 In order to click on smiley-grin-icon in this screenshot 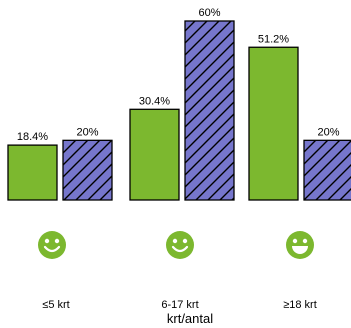, I will do `click(300, 245)`.